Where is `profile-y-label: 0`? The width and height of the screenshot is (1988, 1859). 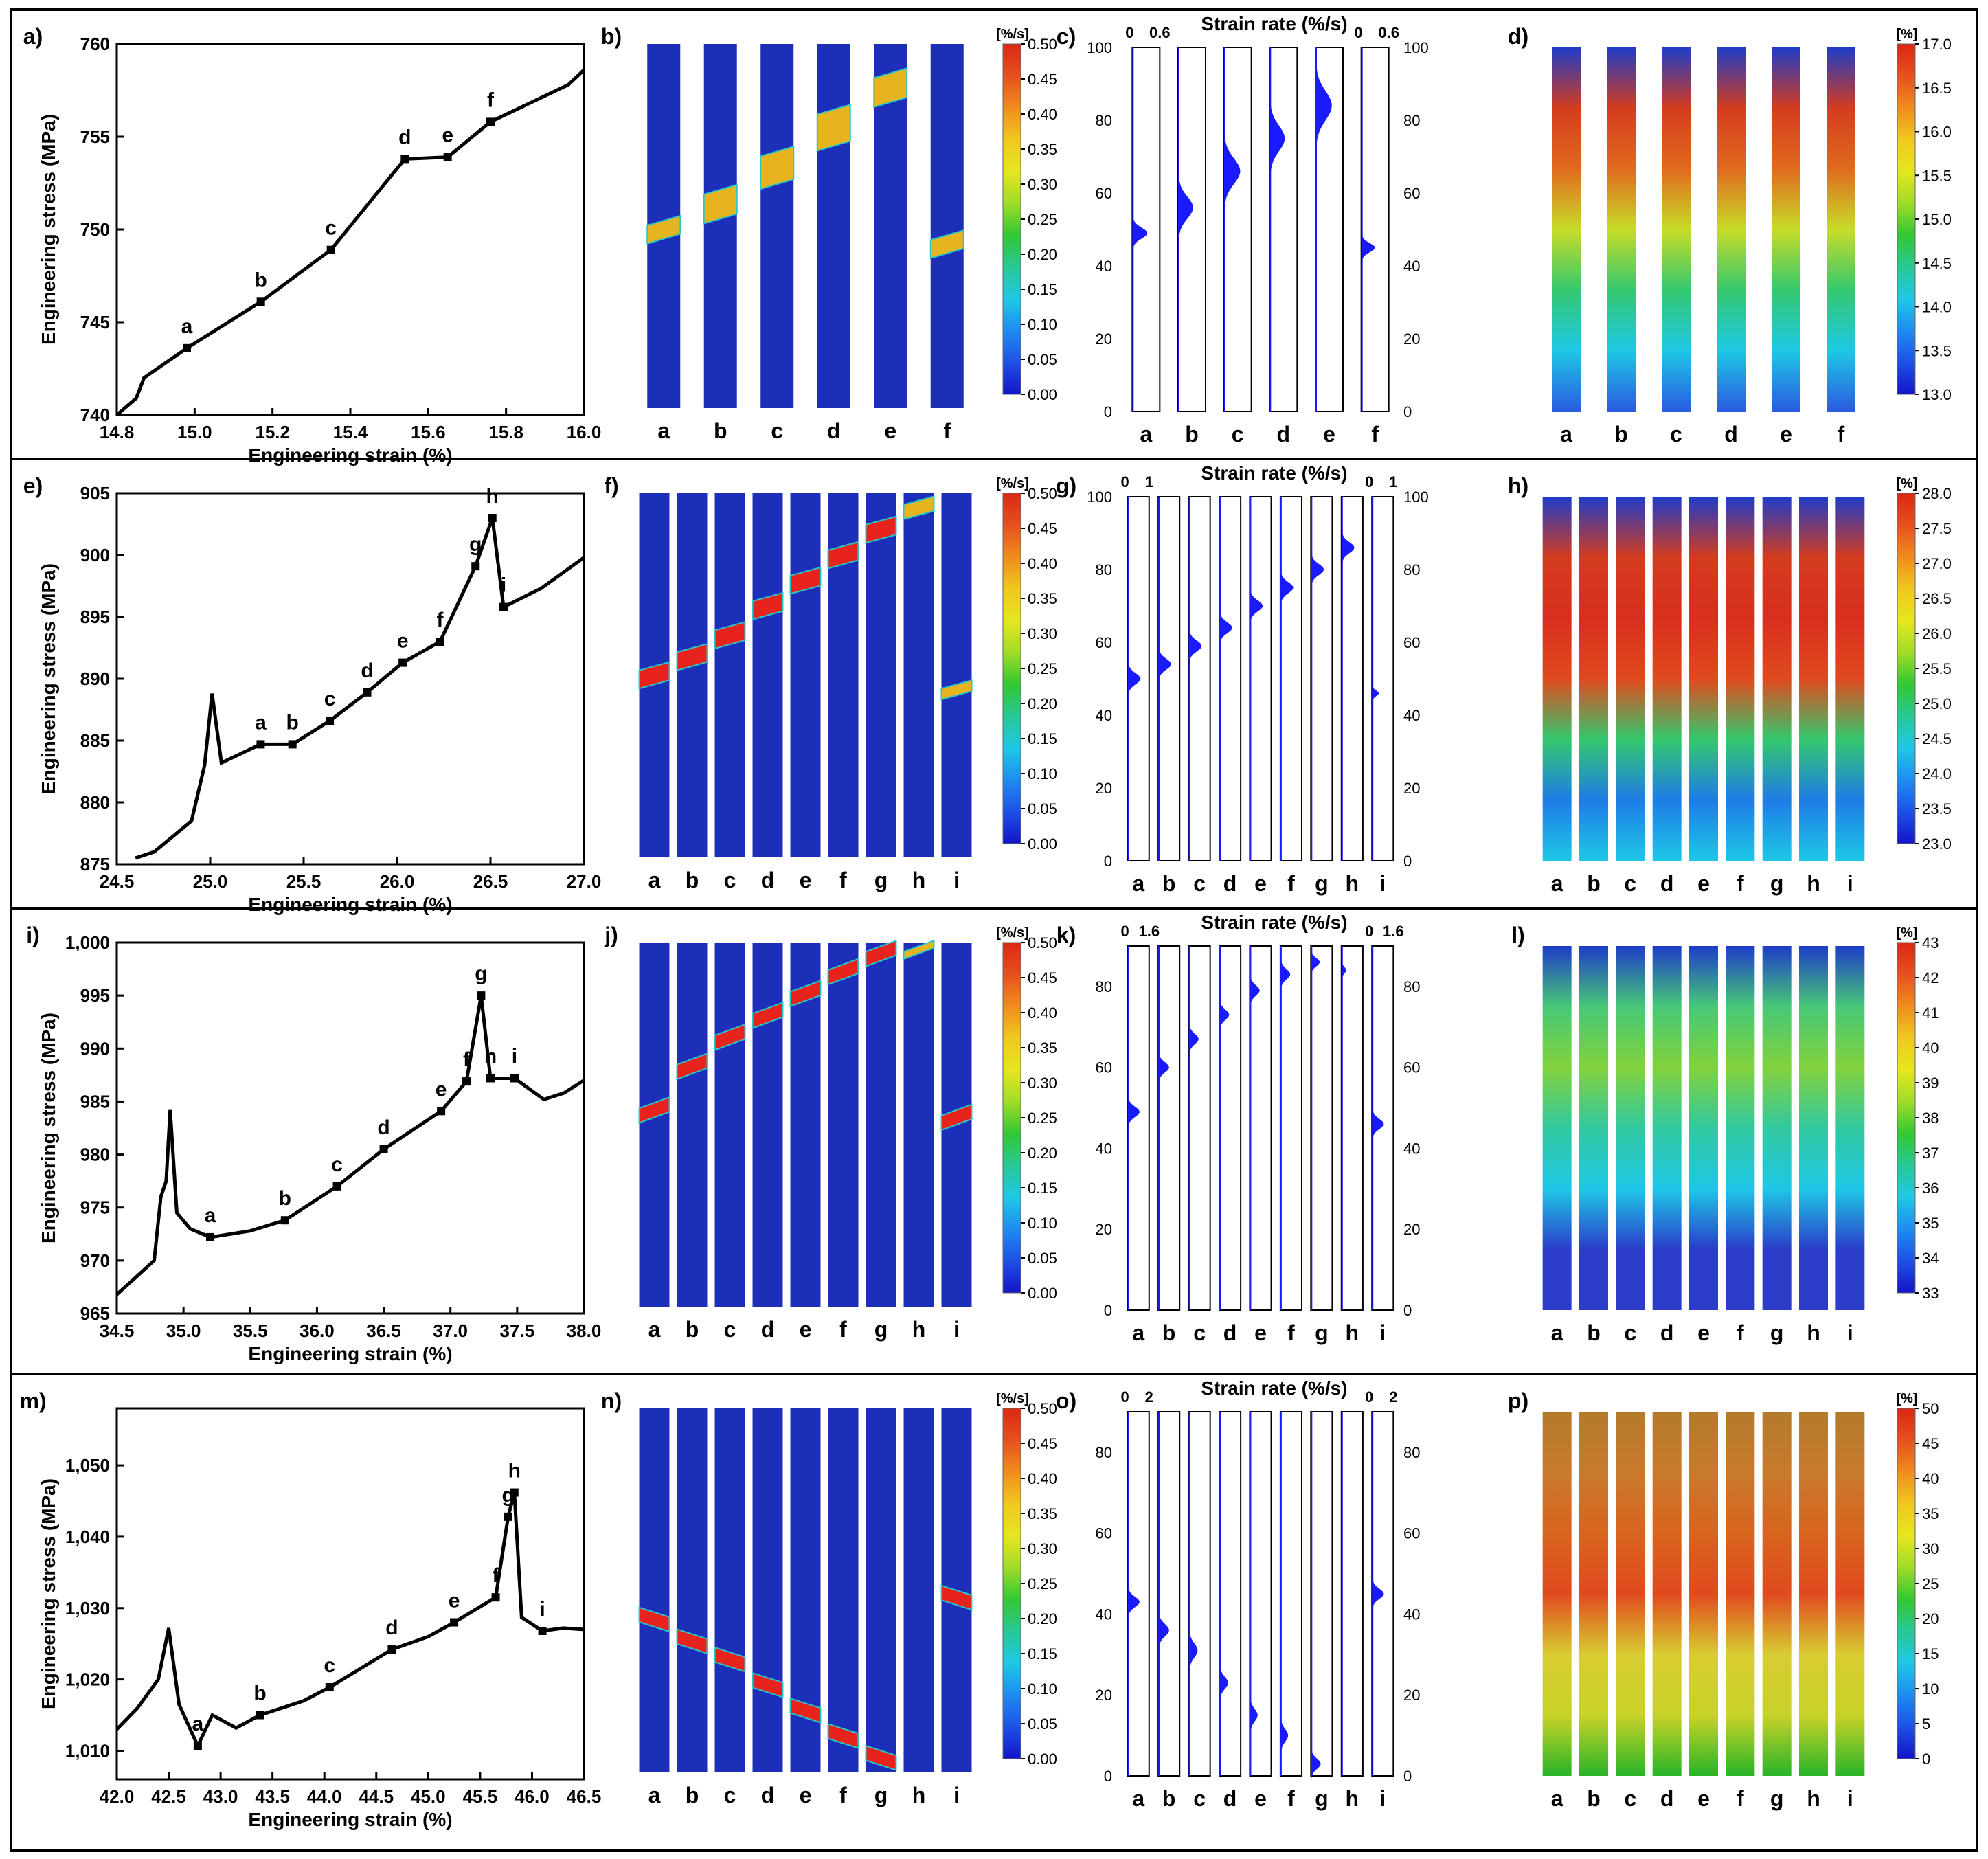 profile-y-label: 0 is located at coordinates (1108, 1776).